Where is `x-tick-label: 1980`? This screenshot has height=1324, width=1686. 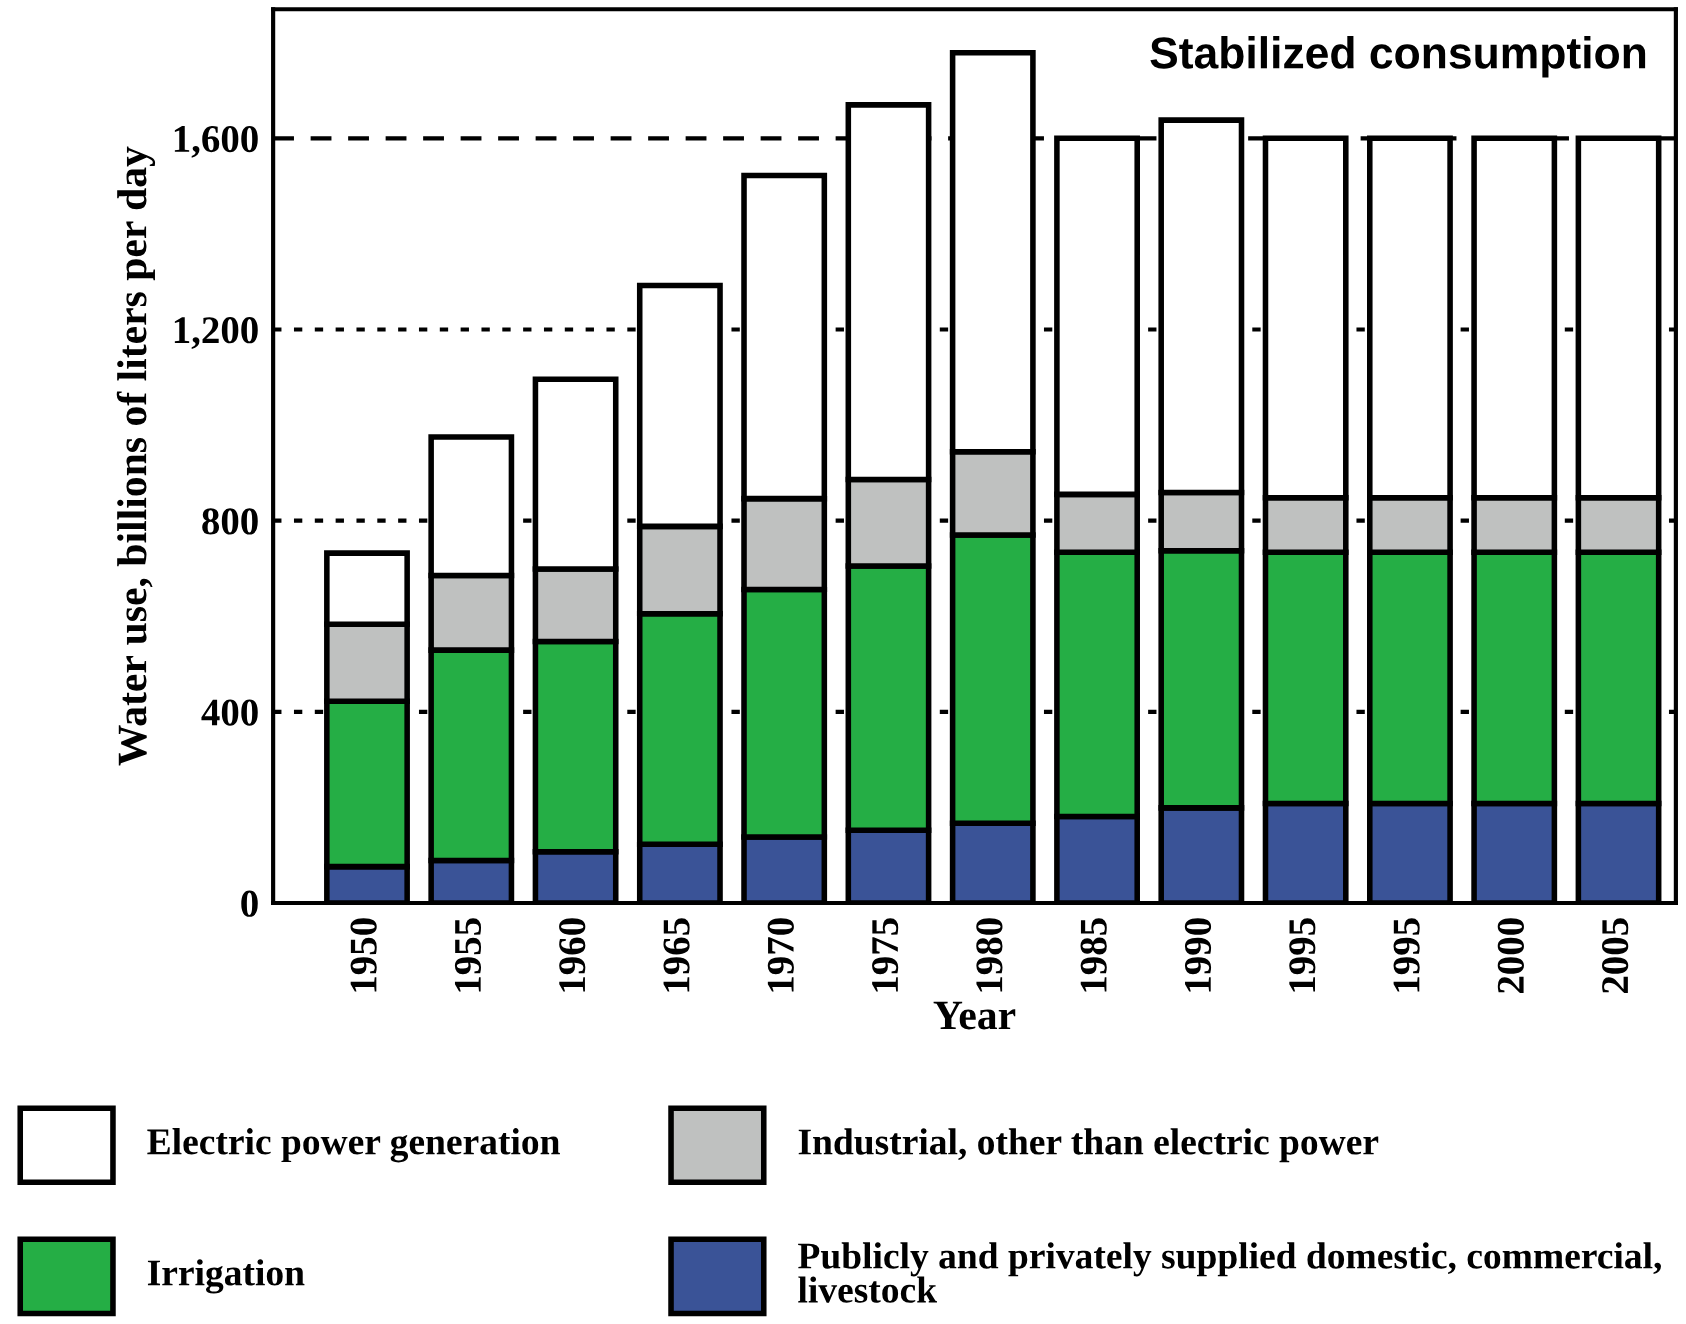
x-tick-label: 1980 is located at coordinates (989, 955).